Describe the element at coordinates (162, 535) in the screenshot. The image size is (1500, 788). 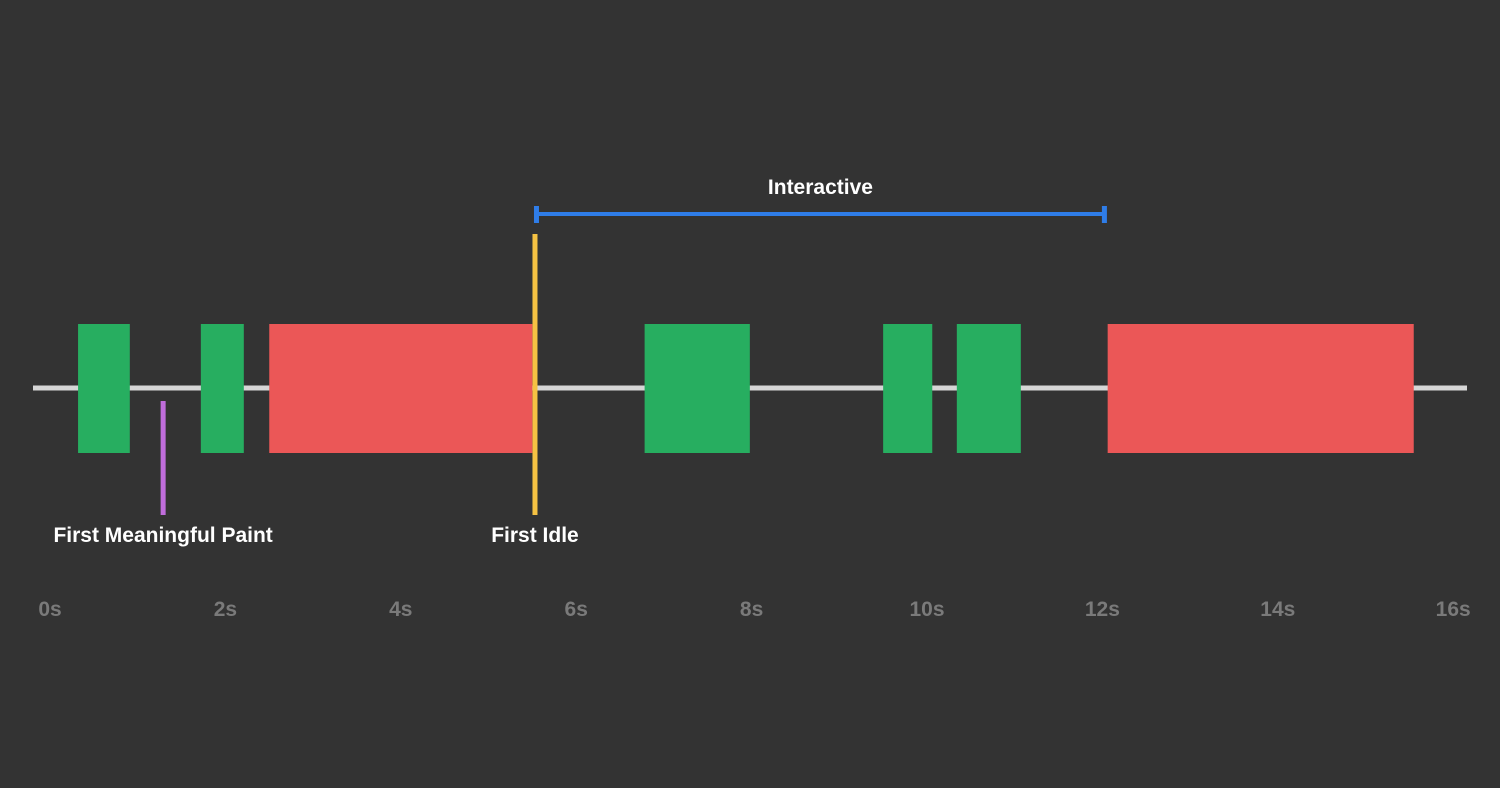
I see `marker-label: First Meaningful Paint` at that location.